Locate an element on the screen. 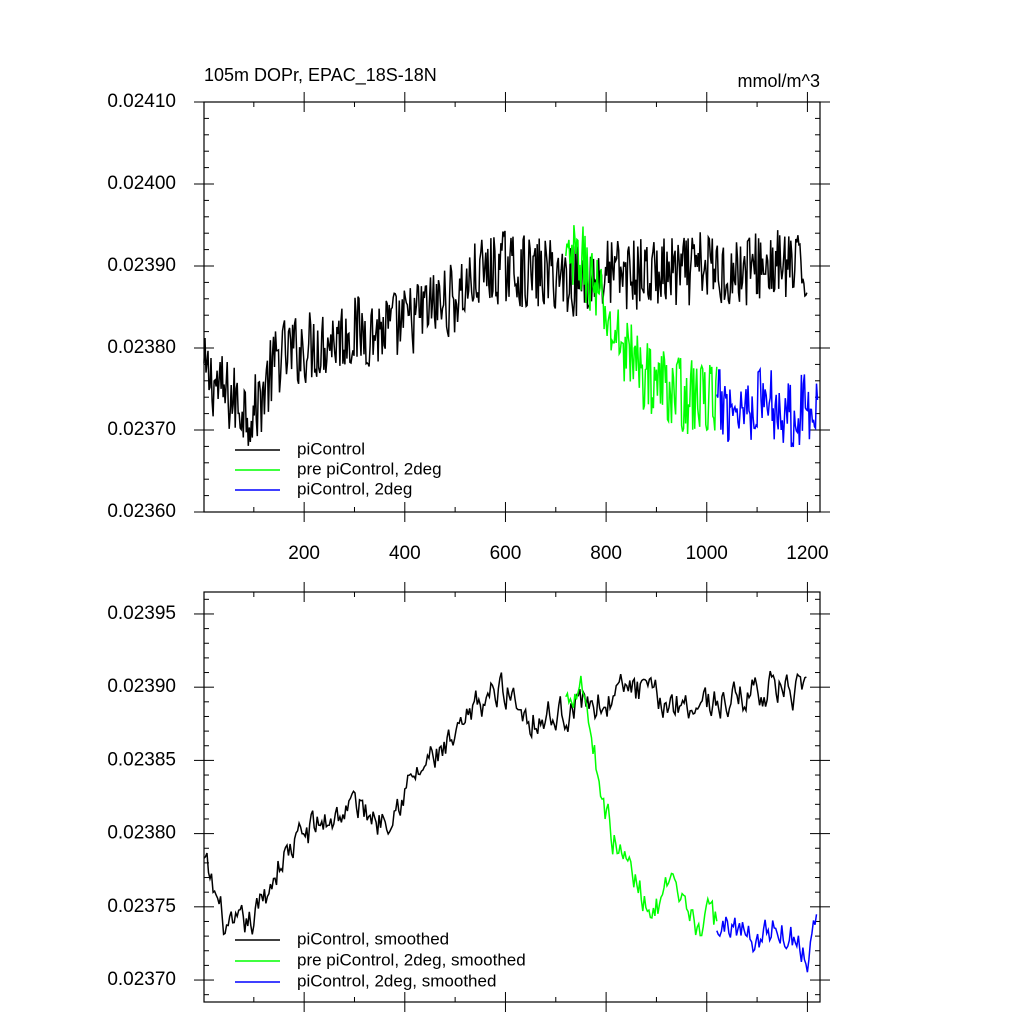 This screenshot has width=1024, height=1024. y-tick-label: 0.02385 is located at coordinates (141, 759).